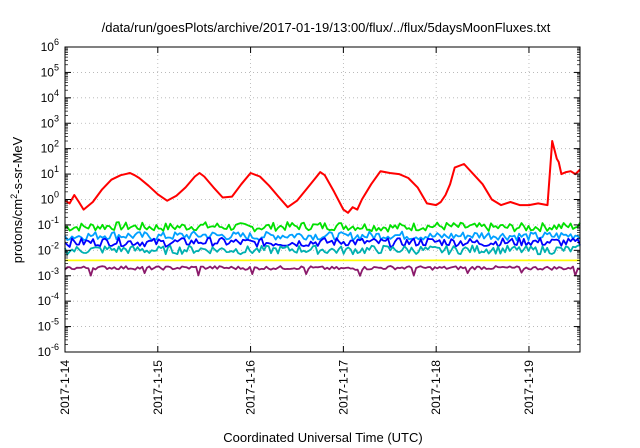  What do you see at coordinates (65, 387) in the screenshot?
I see `x-tick-label: 2017-1-14` at bounding box center [65, 387].